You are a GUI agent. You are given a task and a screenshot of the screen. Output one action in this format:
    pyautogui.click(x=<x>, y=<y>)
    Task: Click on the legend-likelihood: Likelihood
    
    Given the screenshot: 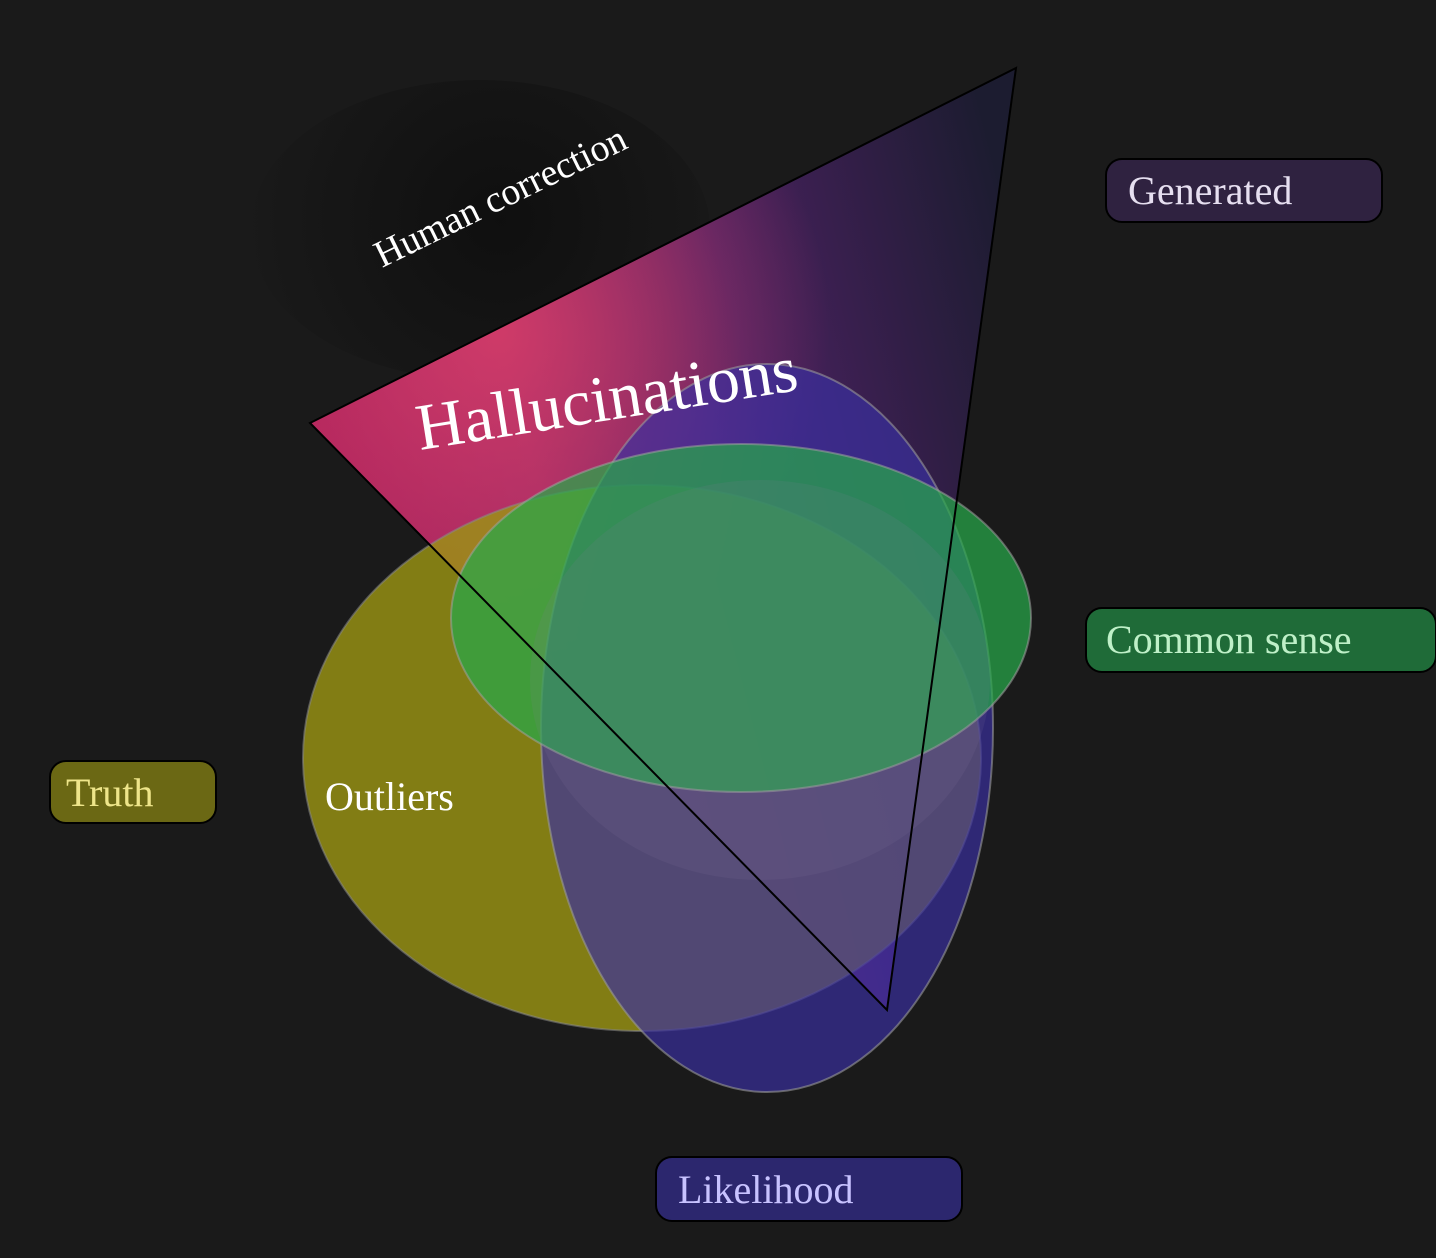 What is the action you would take?
    pyautogui.click(x=809, y=1189)
    